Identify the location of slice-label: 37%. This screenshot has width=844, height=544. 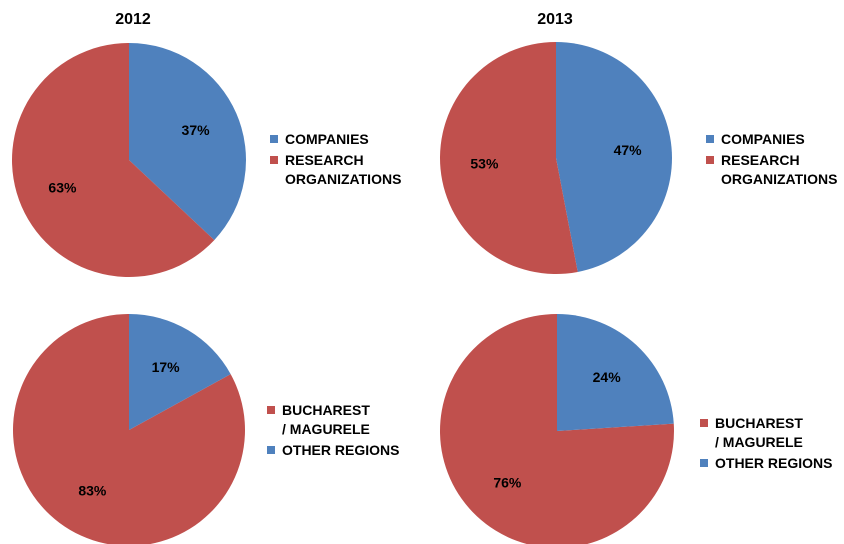
(196, 130).